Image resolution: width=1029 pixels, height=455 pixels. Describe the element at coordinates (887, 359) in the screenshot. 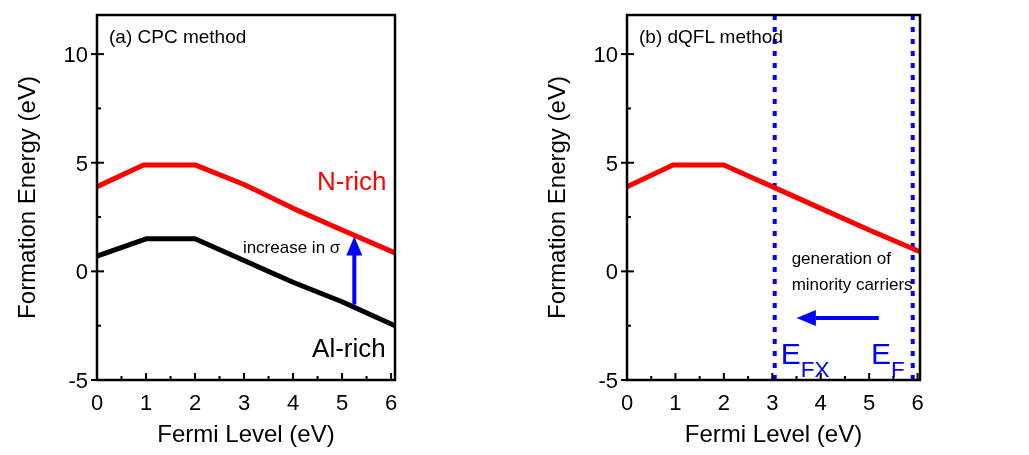

I see `ref-line-label: E$_{F}$` at that location.